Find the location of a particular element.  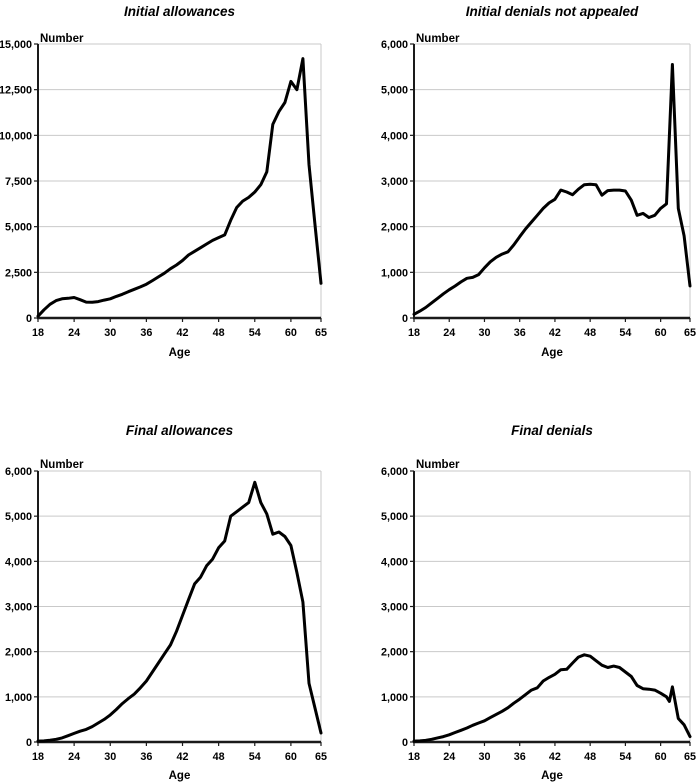

chart-title: Final allowances is located at coordinates (180, 430).